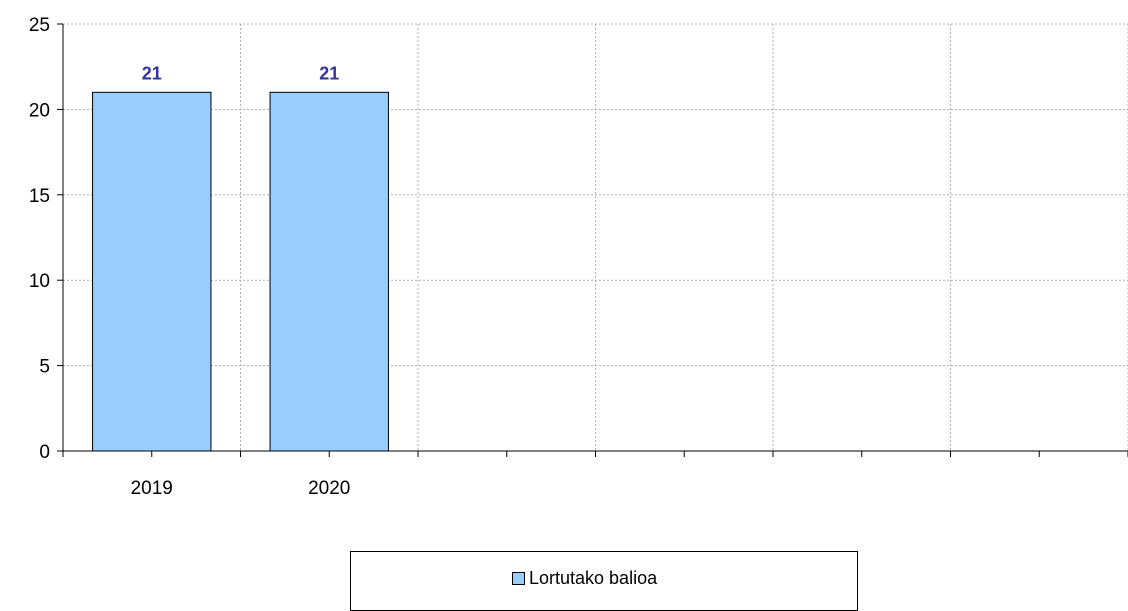 This screenshot has height=611, width=1128. I want to click on y-tick-label: 25, so click(39, 25).